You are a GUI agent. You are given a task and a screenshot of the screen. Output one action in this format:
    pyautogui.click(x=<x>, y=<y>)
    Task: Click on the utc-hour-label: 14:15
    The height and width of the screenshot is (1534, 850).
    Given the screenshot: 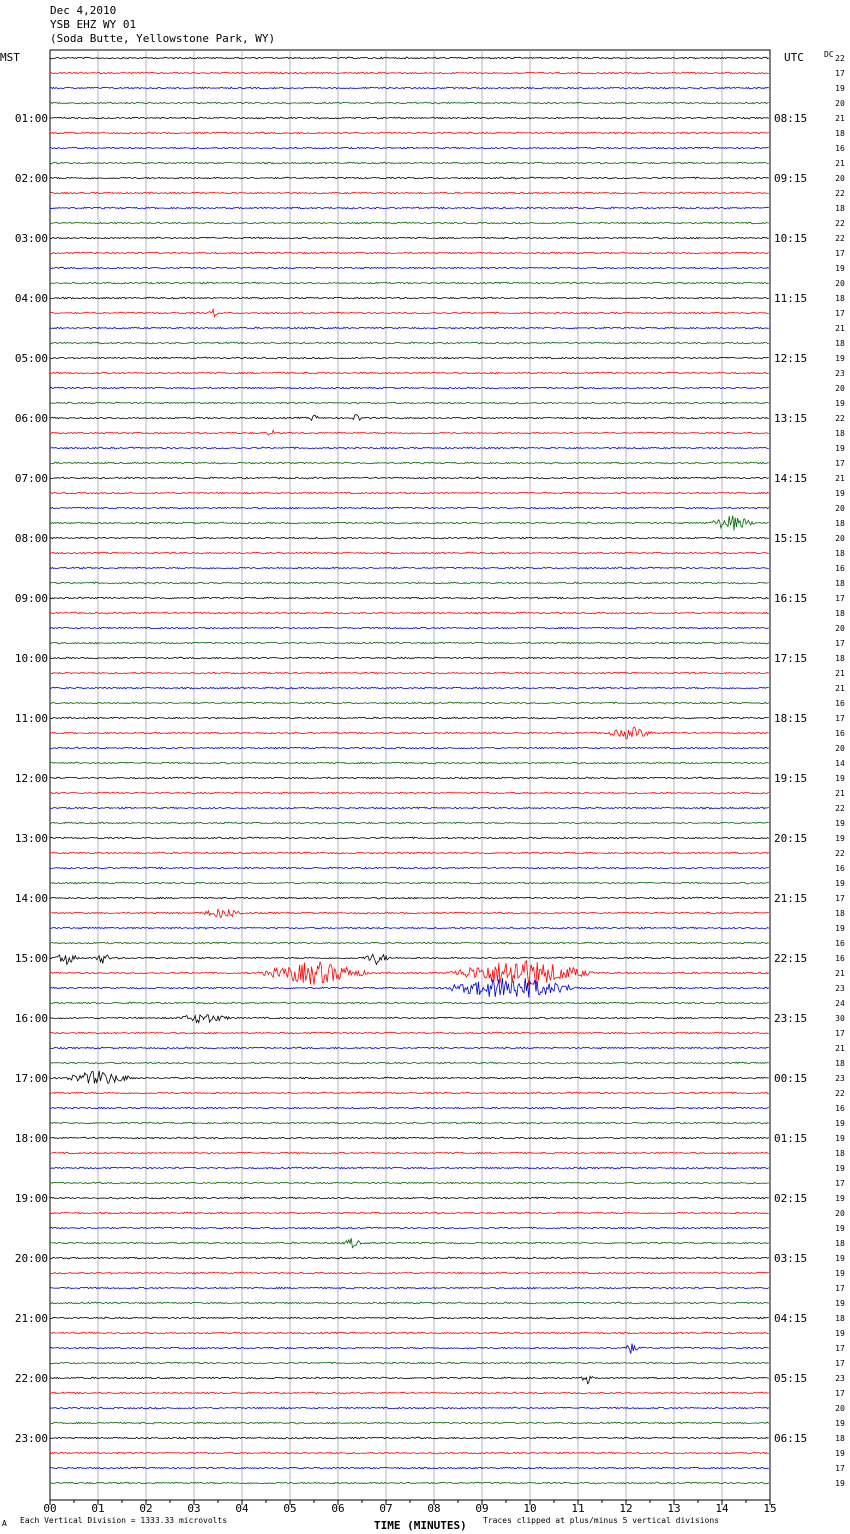 What is the action you would take?
    pyautogui.click(x=790, y=478)
    